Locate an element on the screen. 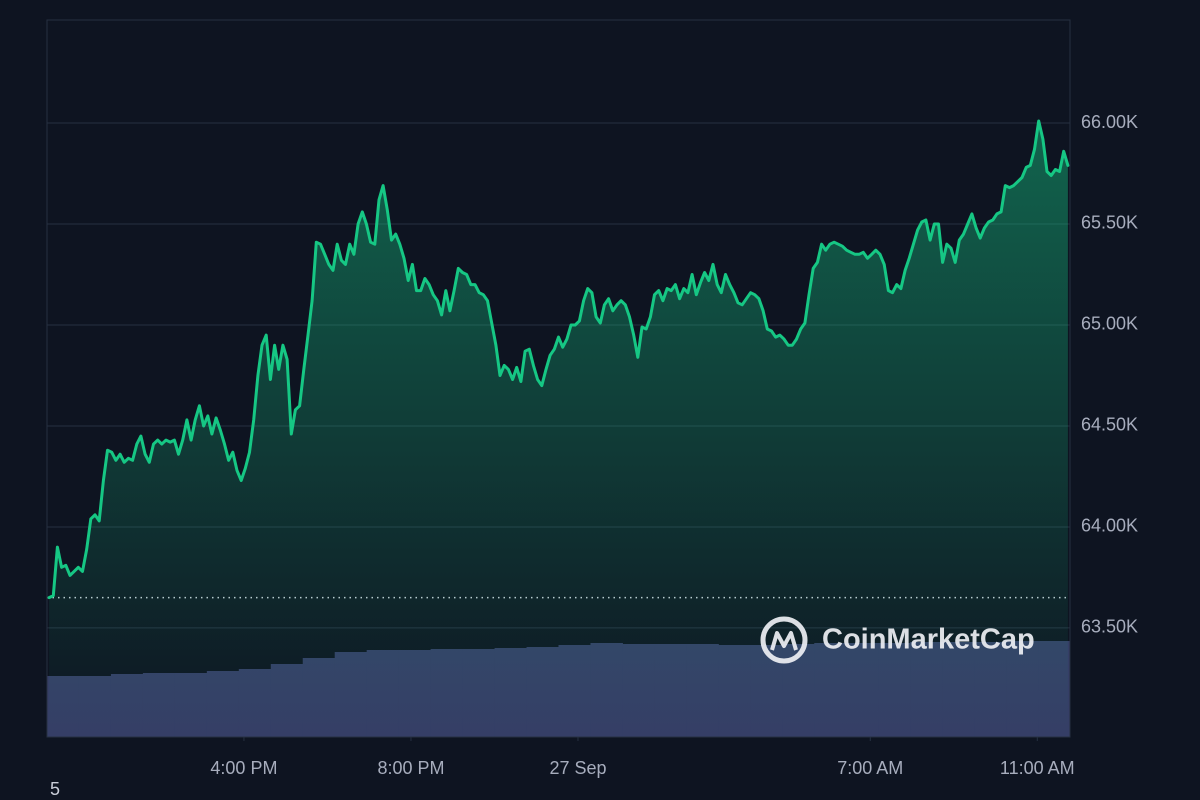 The width and height of the screenshot is (1200, 800). y-tick-label: 65.00K is located at coordinates (1109, 324).